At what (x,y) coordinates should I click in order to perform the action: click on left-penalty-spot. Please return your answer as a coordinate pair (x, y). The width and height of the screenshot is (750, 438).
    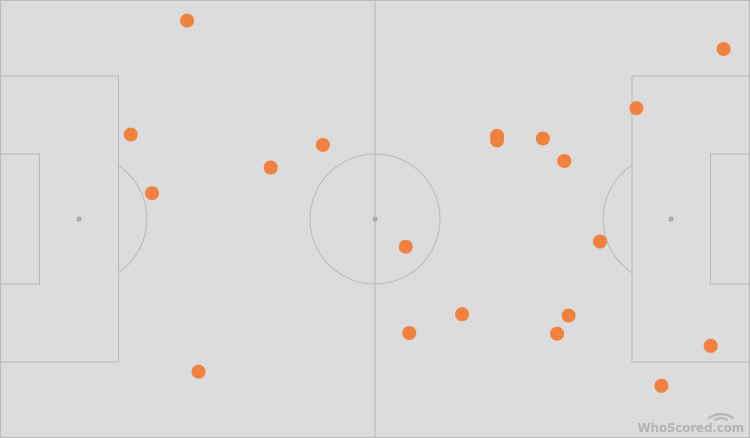
    Looking at the image, I should click on (79, 219).